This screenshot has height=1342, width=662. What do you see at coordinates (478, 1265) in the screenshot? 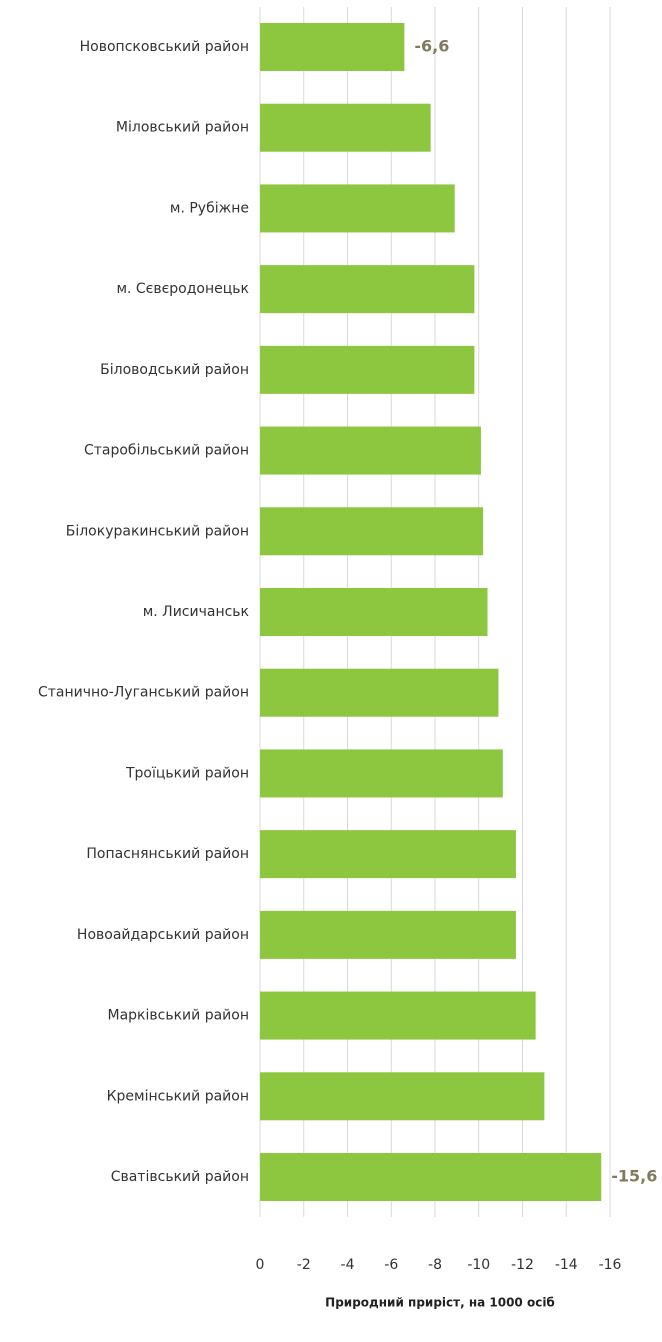
I see `x-tick-label: -10` at bounding box center [478, 1265].